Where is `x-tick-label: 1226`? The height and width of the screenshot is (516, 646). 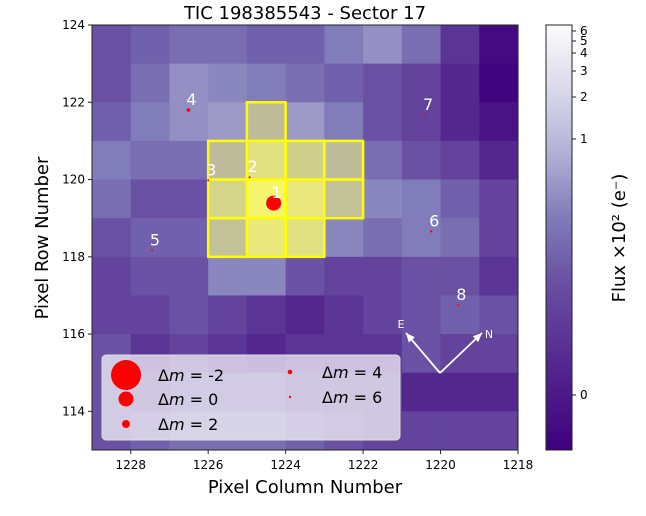 x-tick-label: 1226 is located at coordinates (208, 465).